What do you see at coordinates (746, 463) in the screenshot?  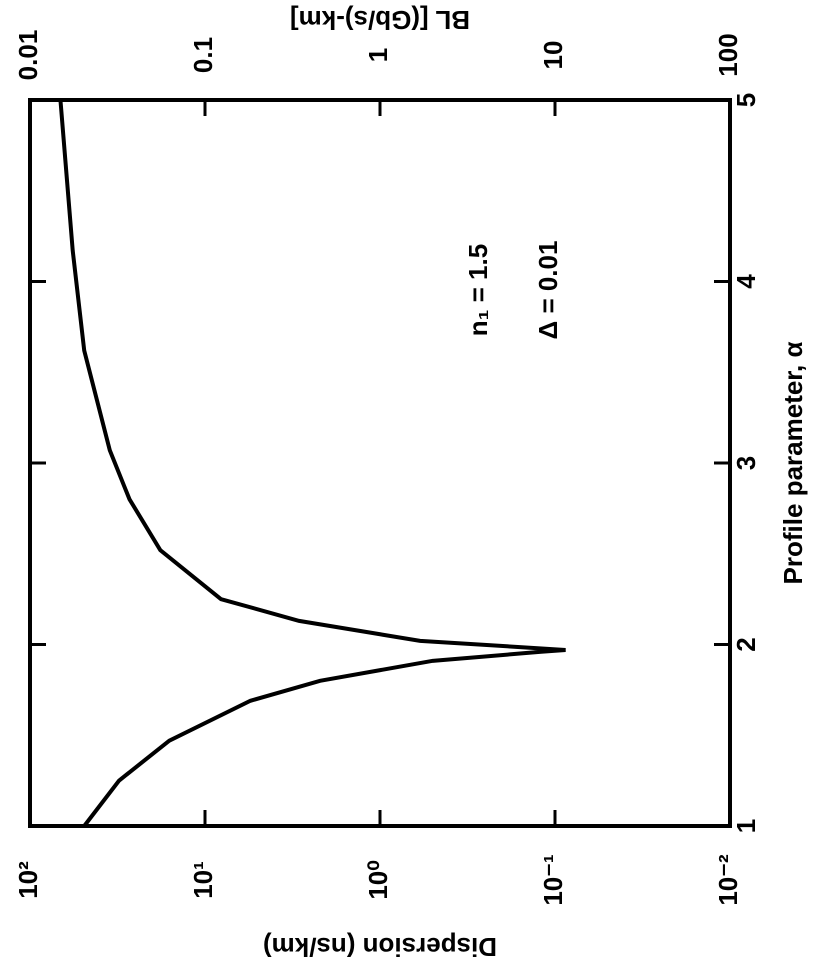 I see `x-tick-label: 3` at bounding box center [746, 463].